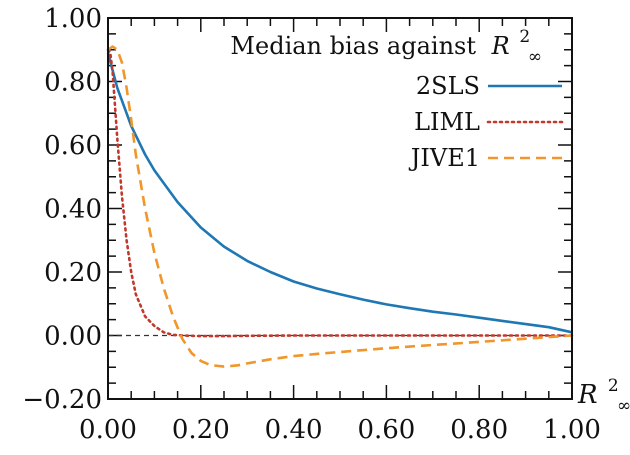  Describe the element at coordinates (386, 430) in the screenshot. I see `x-tick-label: 0.60` at that location.